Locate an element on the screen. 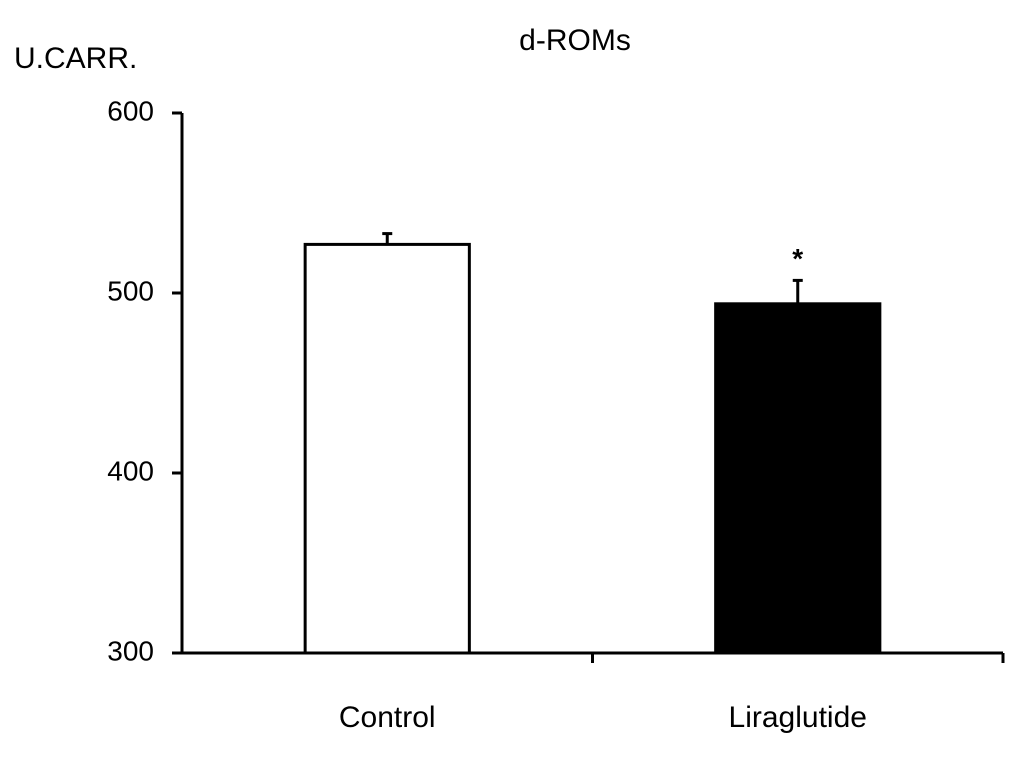 The height and width of the screenshot is (757, 1024). y-tick-label: 600 is located at coordinates (130, 110).